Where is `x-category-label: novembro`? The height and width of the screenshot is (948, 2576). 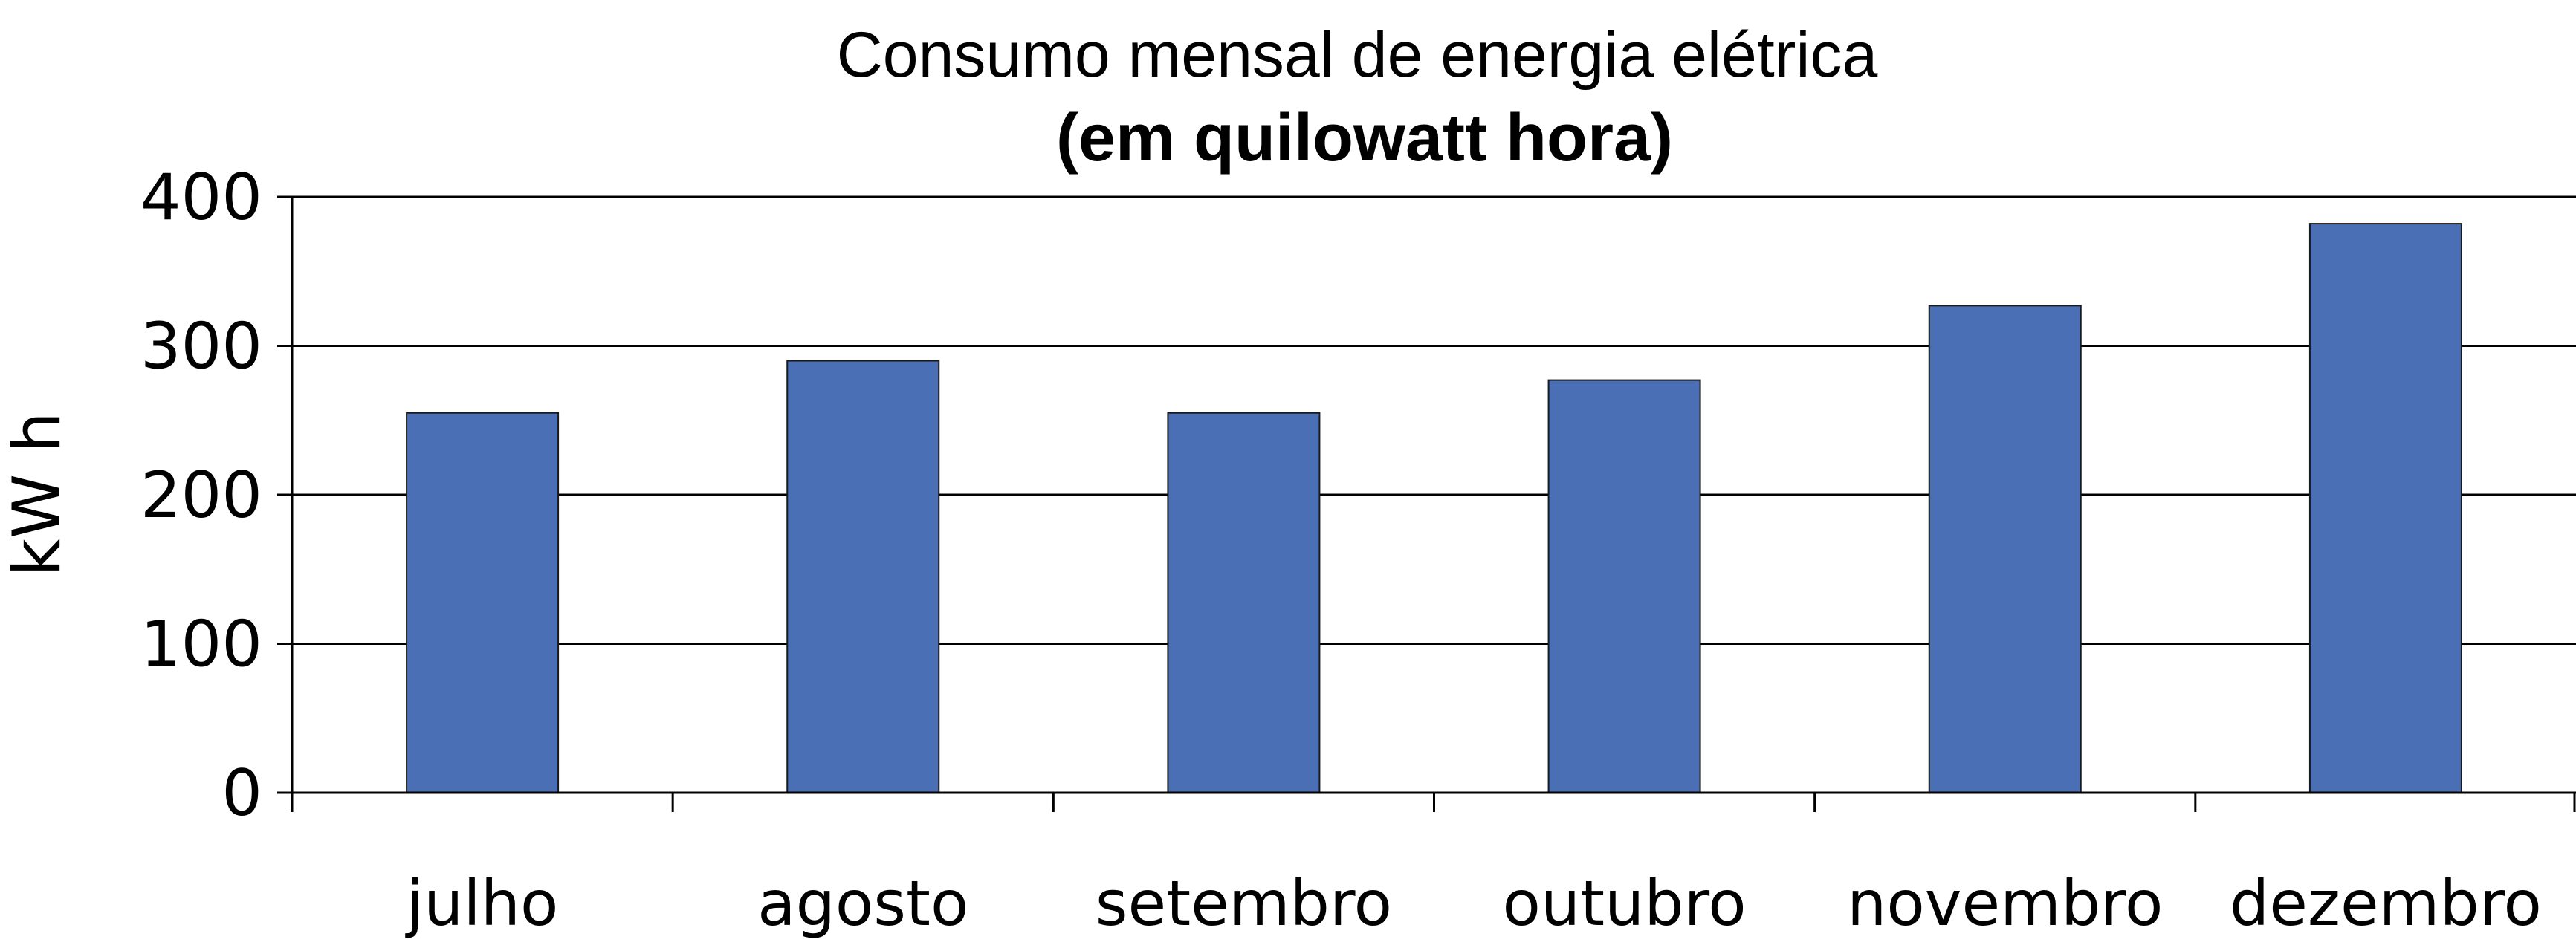
x-category-label: novembro is located at coordinates (2005, 903).